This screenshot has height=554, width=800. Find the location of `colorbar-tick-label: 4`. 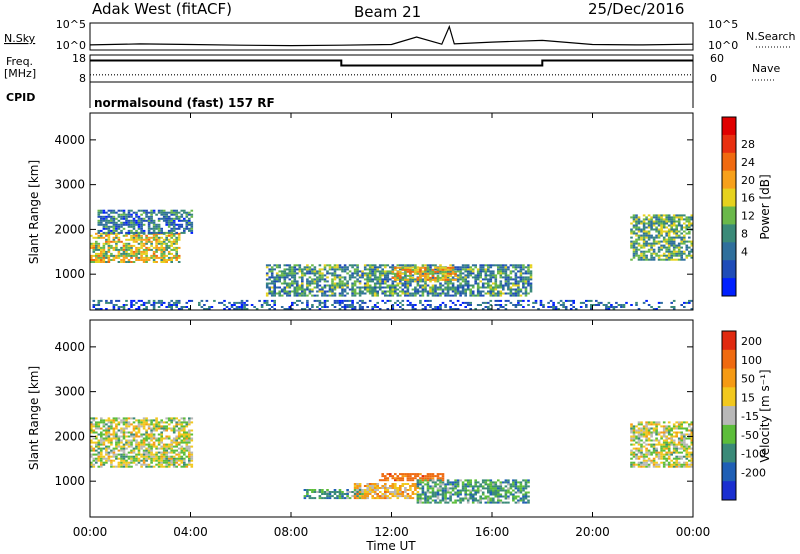

colorbar-tick-label: 4 is located at coordinates (744, 251).